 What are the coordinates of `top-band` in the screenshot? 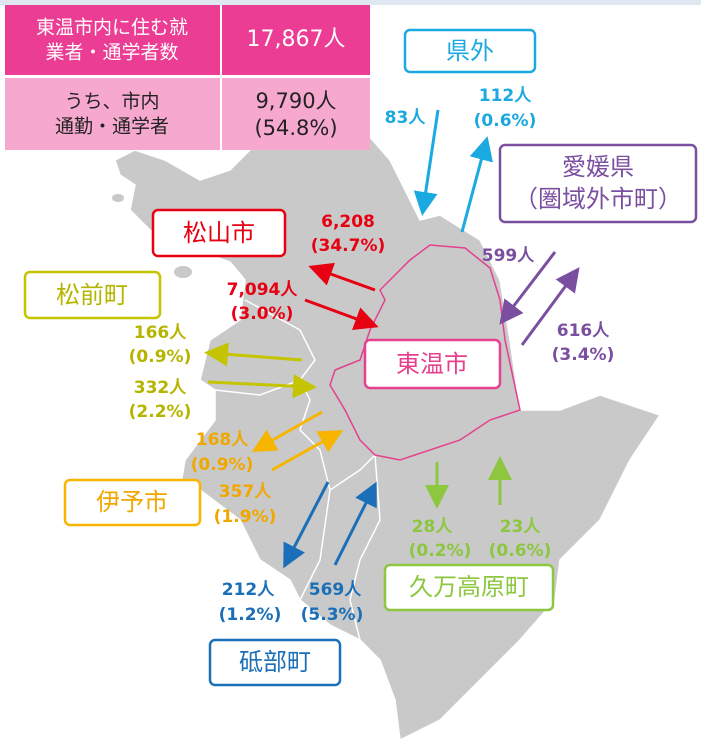 It's located at (350, 2).